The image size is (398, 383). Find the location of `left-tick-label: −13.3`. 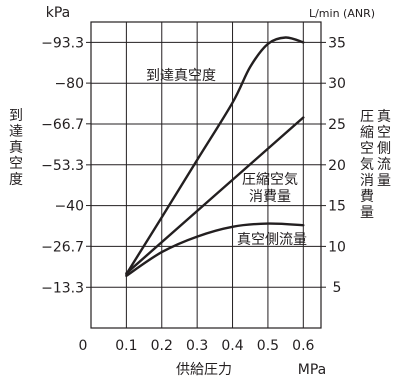

left-tick-label: −13.3 is located at coordinates (62, 288).